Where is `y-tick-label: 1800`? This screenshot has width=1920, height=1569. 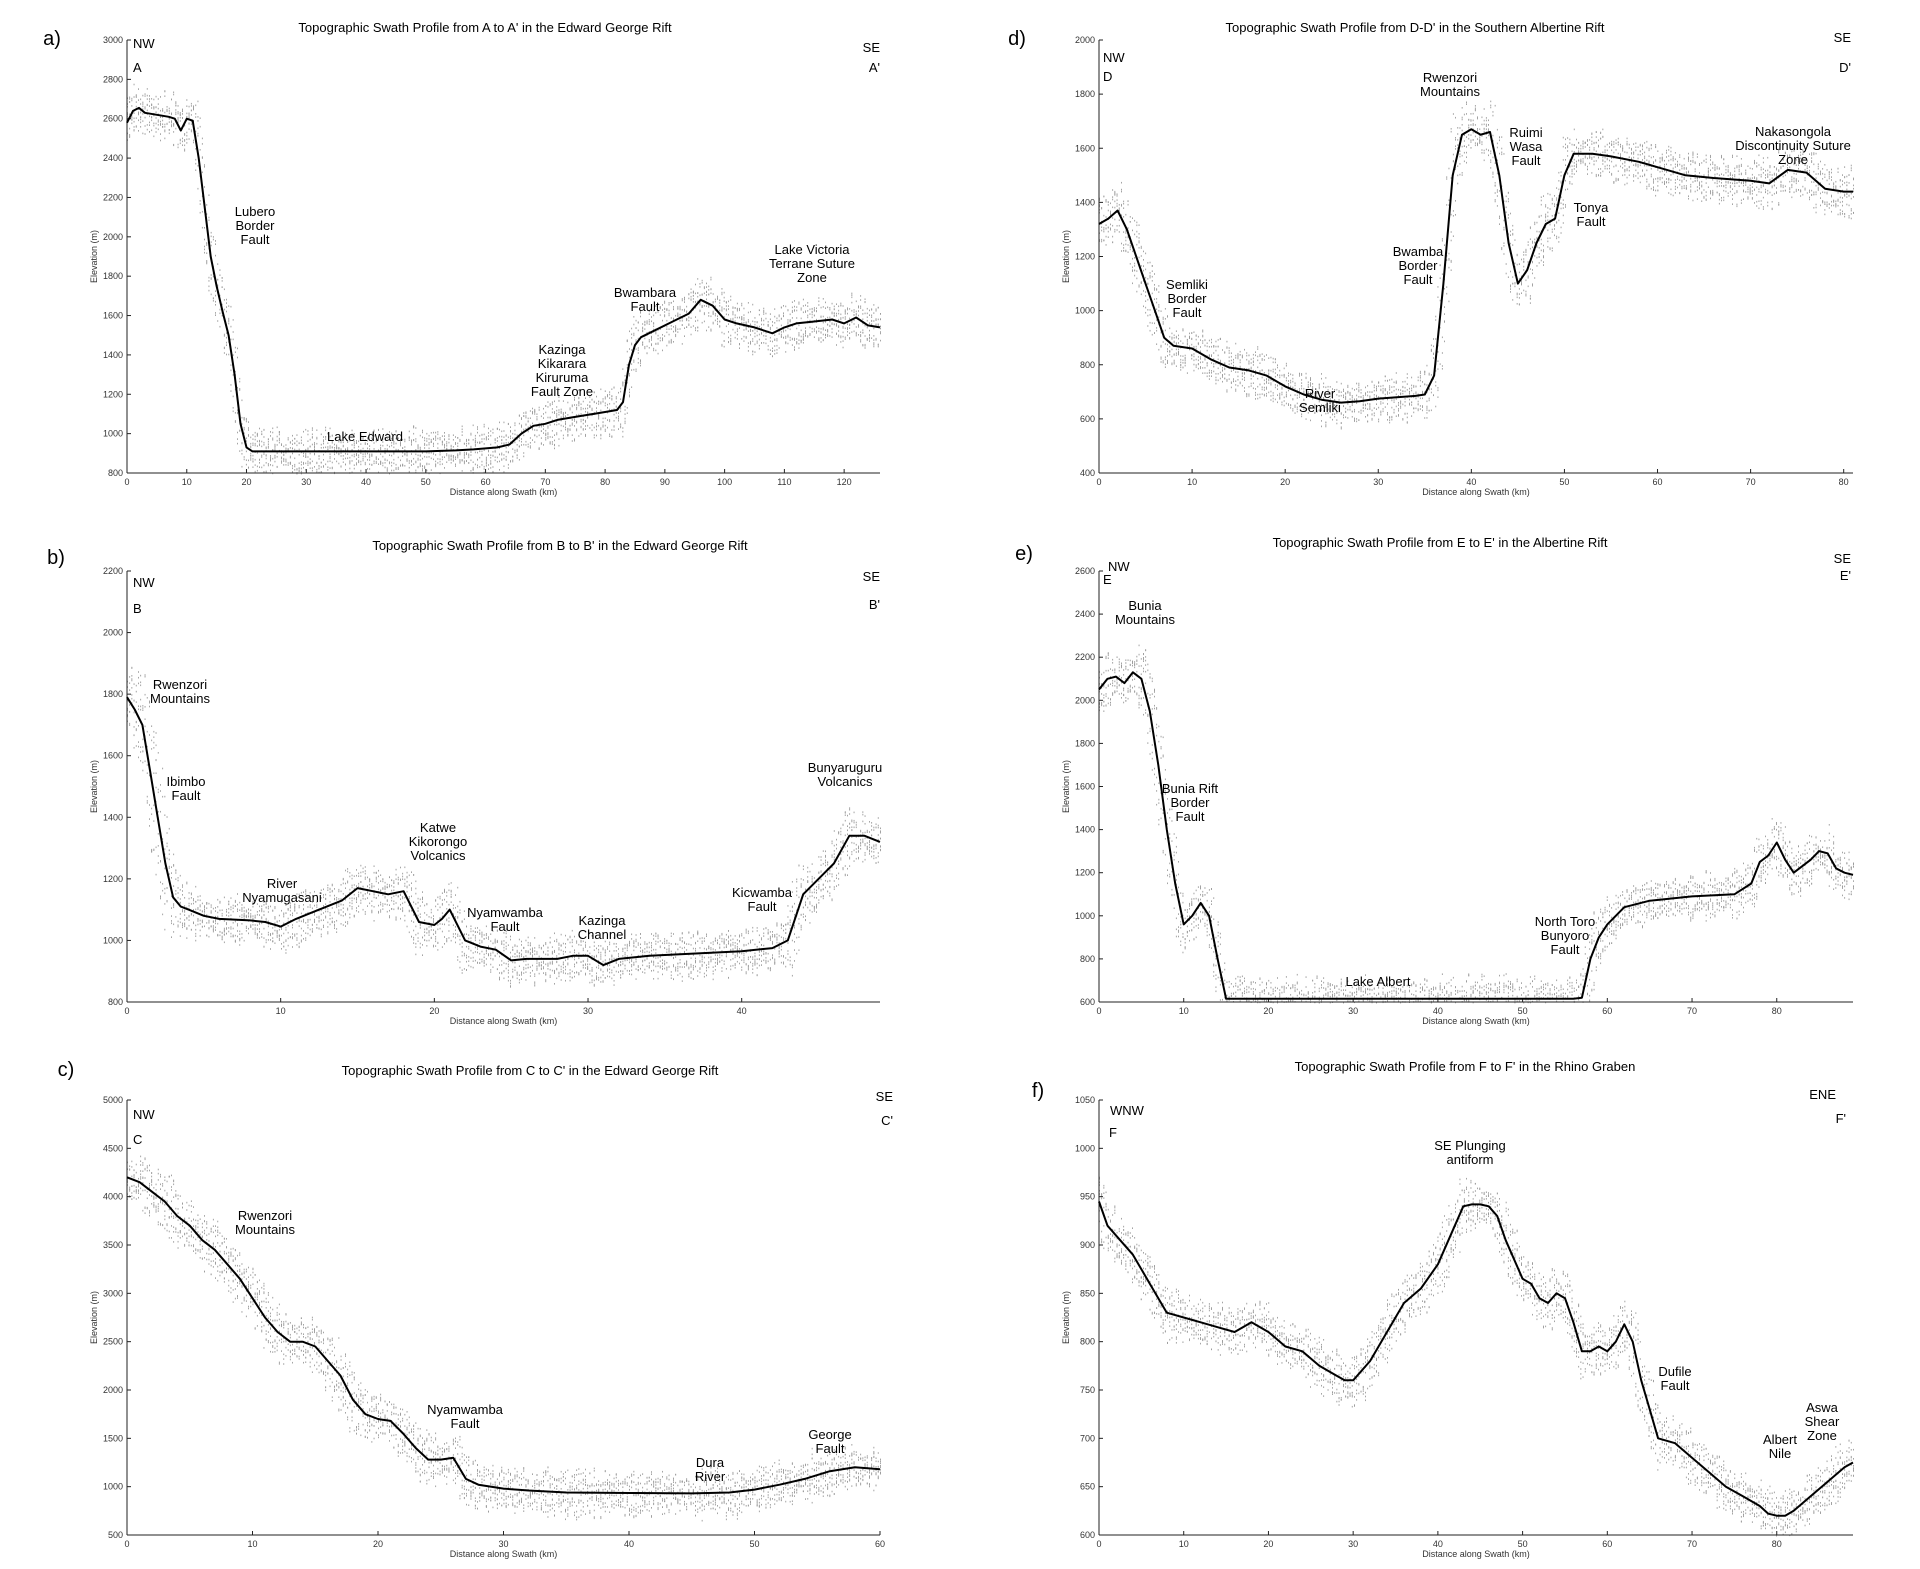 y-tick-label: 1800 is located at coordinates (113, 276).